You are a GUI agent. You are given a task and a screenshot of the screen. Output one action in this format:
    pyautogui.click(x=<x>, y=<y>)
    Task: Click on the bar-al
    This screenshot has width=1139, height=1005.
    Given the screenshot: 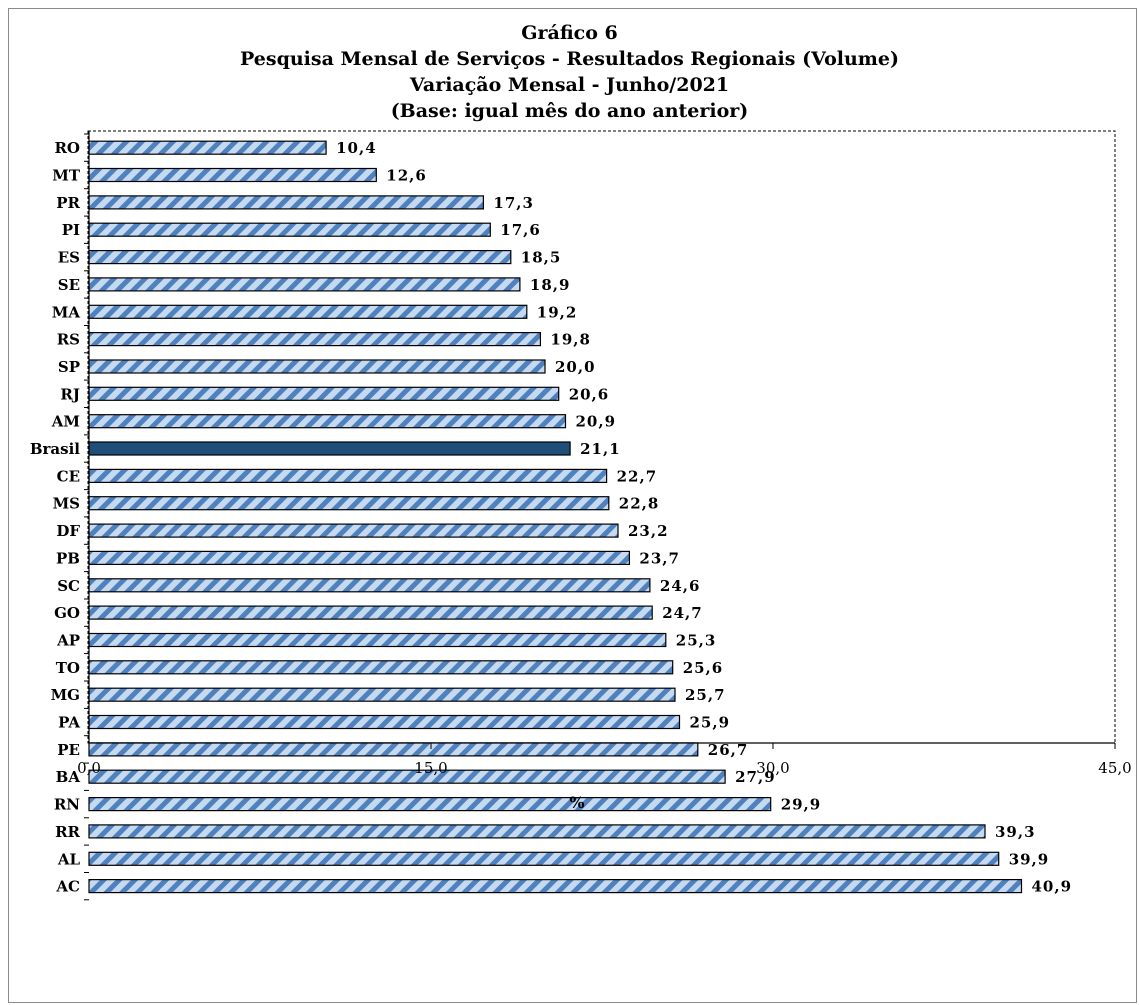 What is the action you would take?
    pyautogui.click(x=544, y=858)
    